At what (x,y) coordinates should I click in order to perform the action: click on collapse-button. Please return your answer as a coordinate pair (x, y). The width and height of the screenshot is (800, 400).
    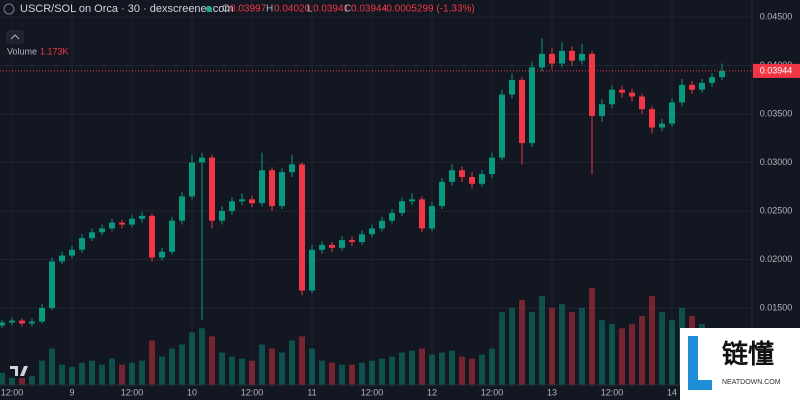
    Looking at the image, I should click on (15, 37).